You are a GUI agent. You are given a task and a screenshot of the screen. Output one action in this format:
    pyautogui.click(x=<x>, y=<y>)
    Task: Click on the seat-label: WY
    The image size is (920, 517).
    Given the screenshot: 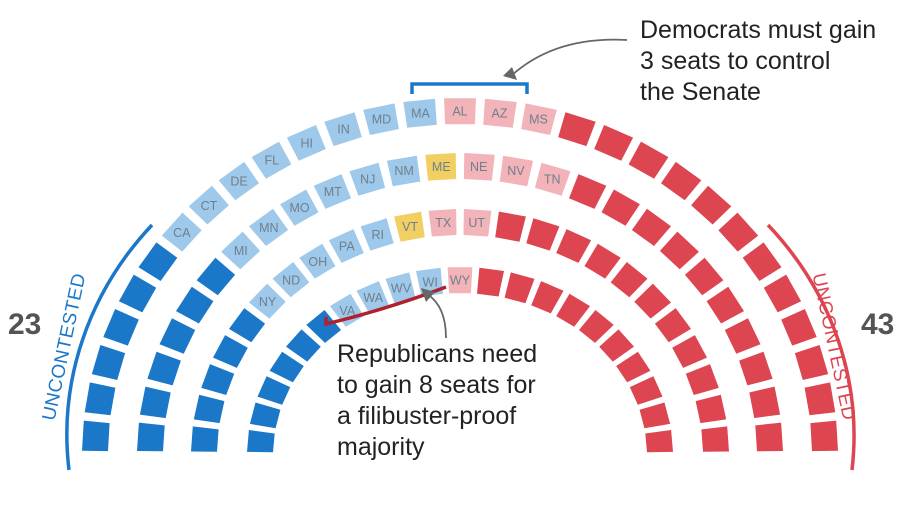 What is the action you would take?
    pyautogui.click(x=460, y=281)
    